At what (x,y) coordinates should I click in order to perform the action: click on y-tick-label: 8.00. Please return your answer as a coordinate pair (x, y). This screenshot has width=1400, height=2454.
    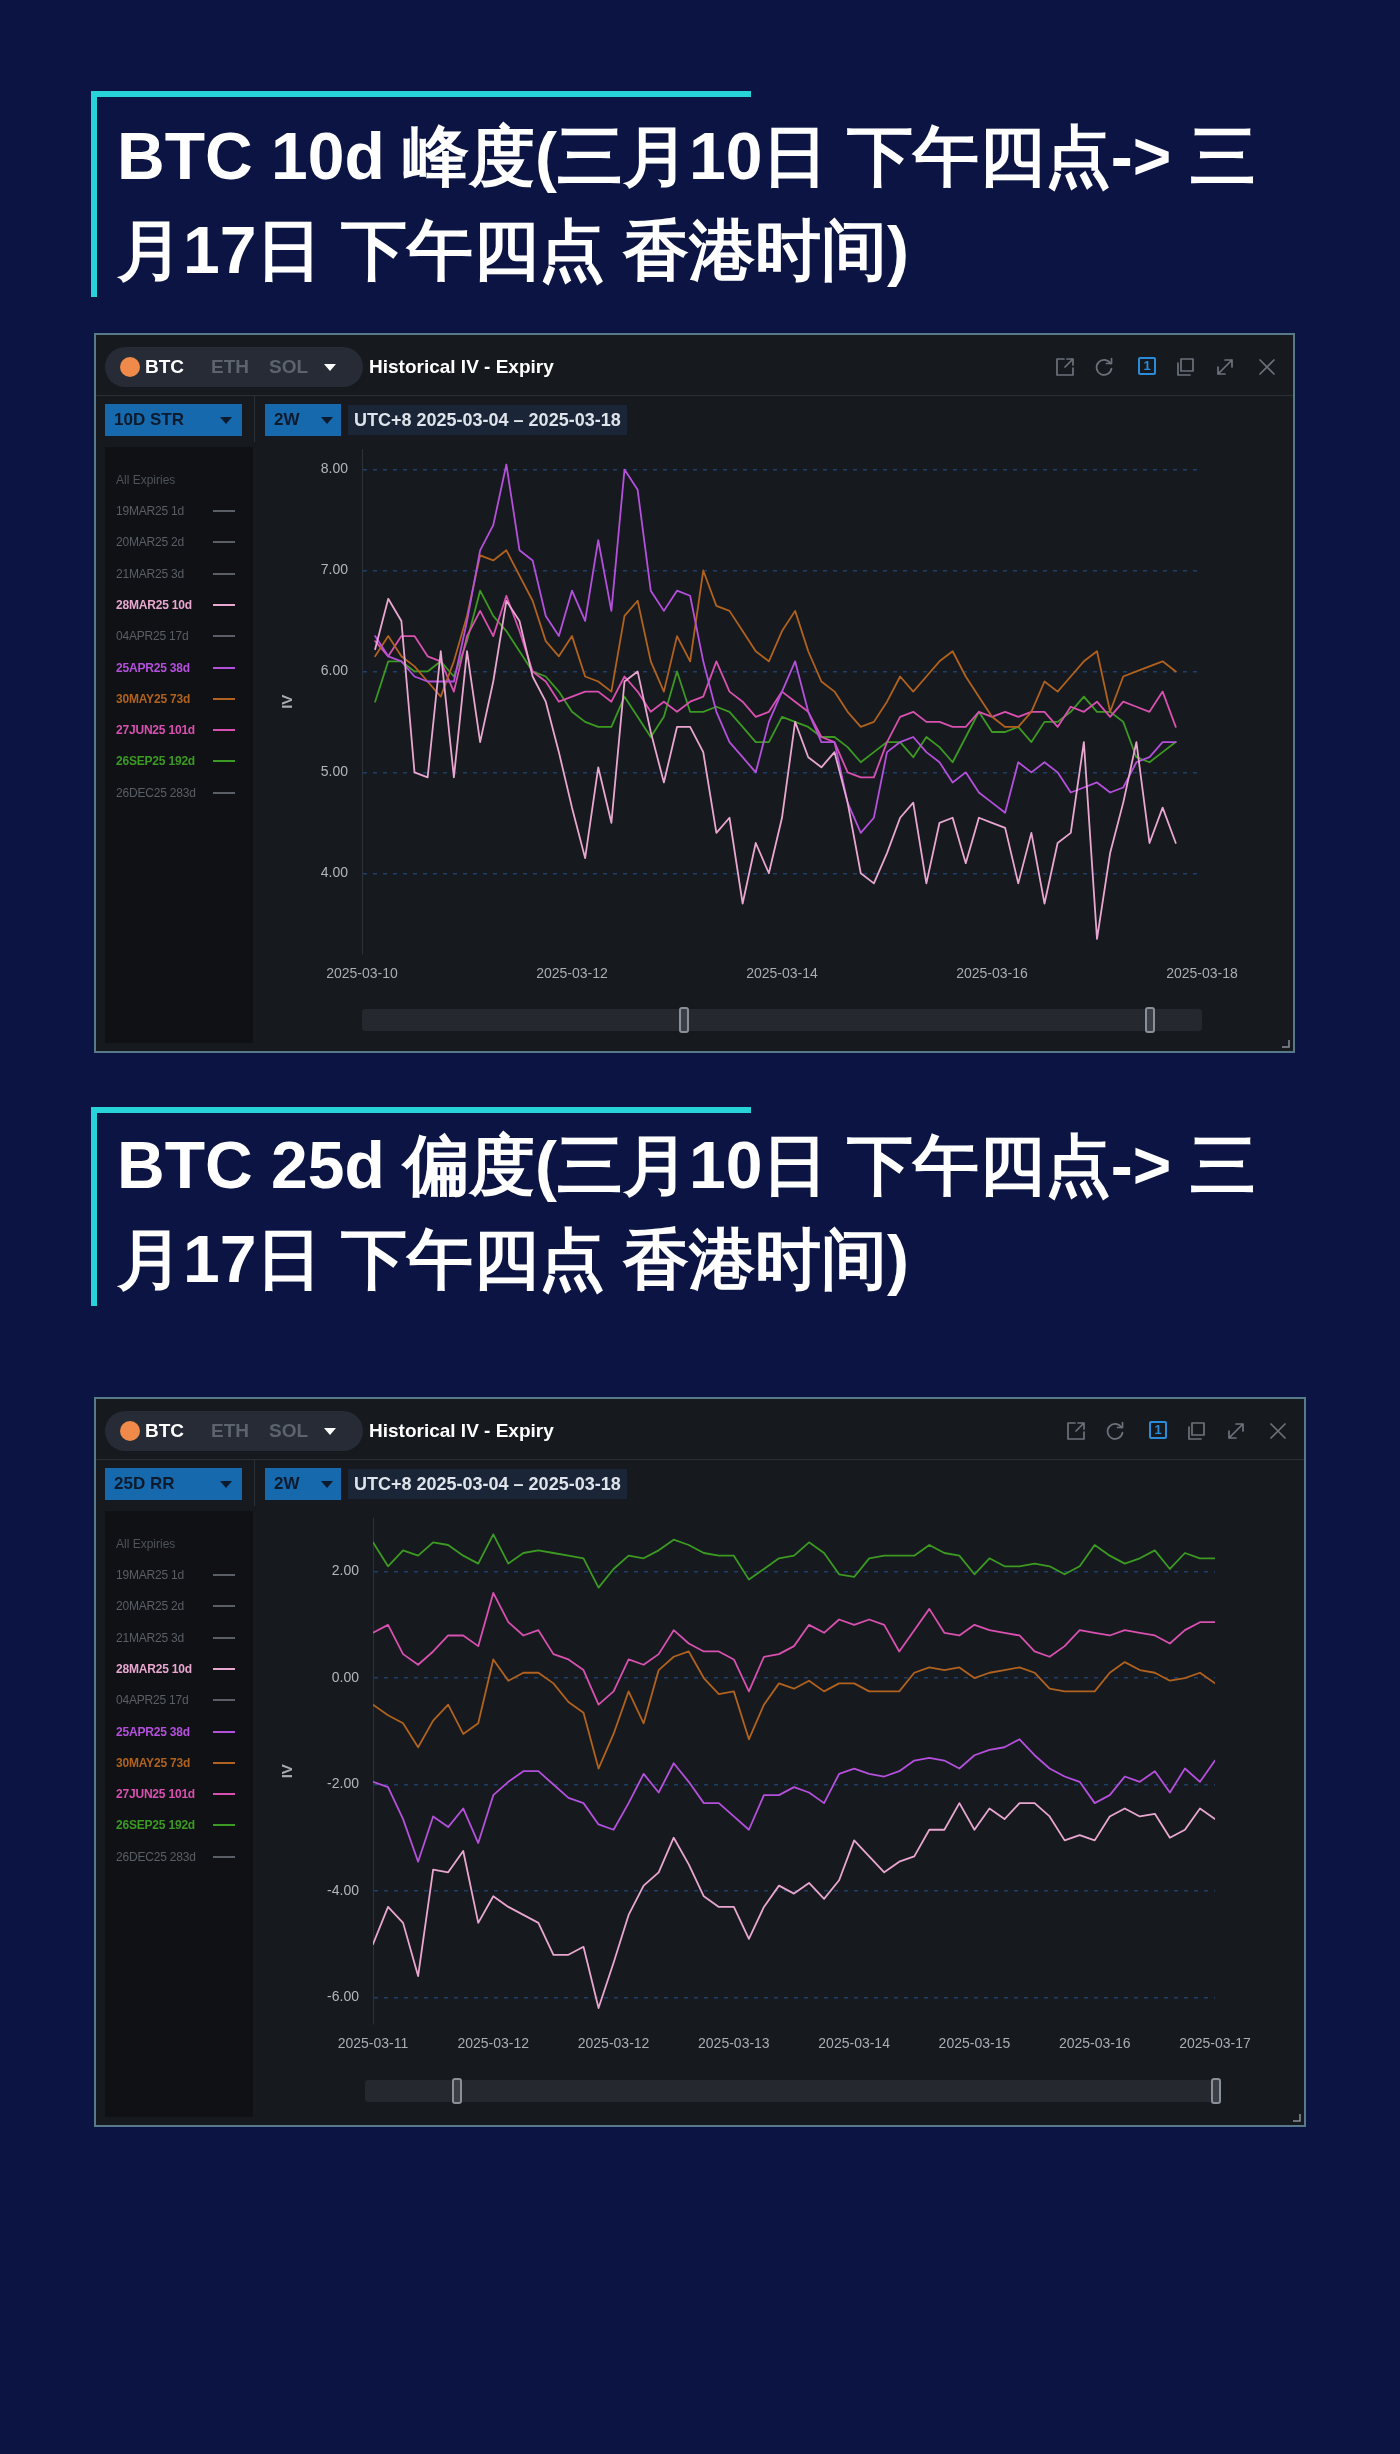
    Looking at the image, I should click on (334, 468).